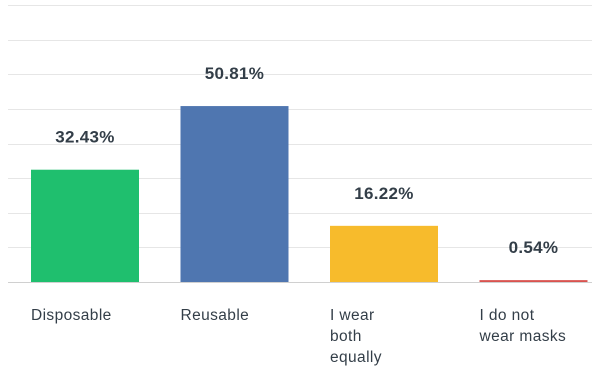 This screenshot has width=592, height=371. I want to click on category-label: both, so click(346, 336).